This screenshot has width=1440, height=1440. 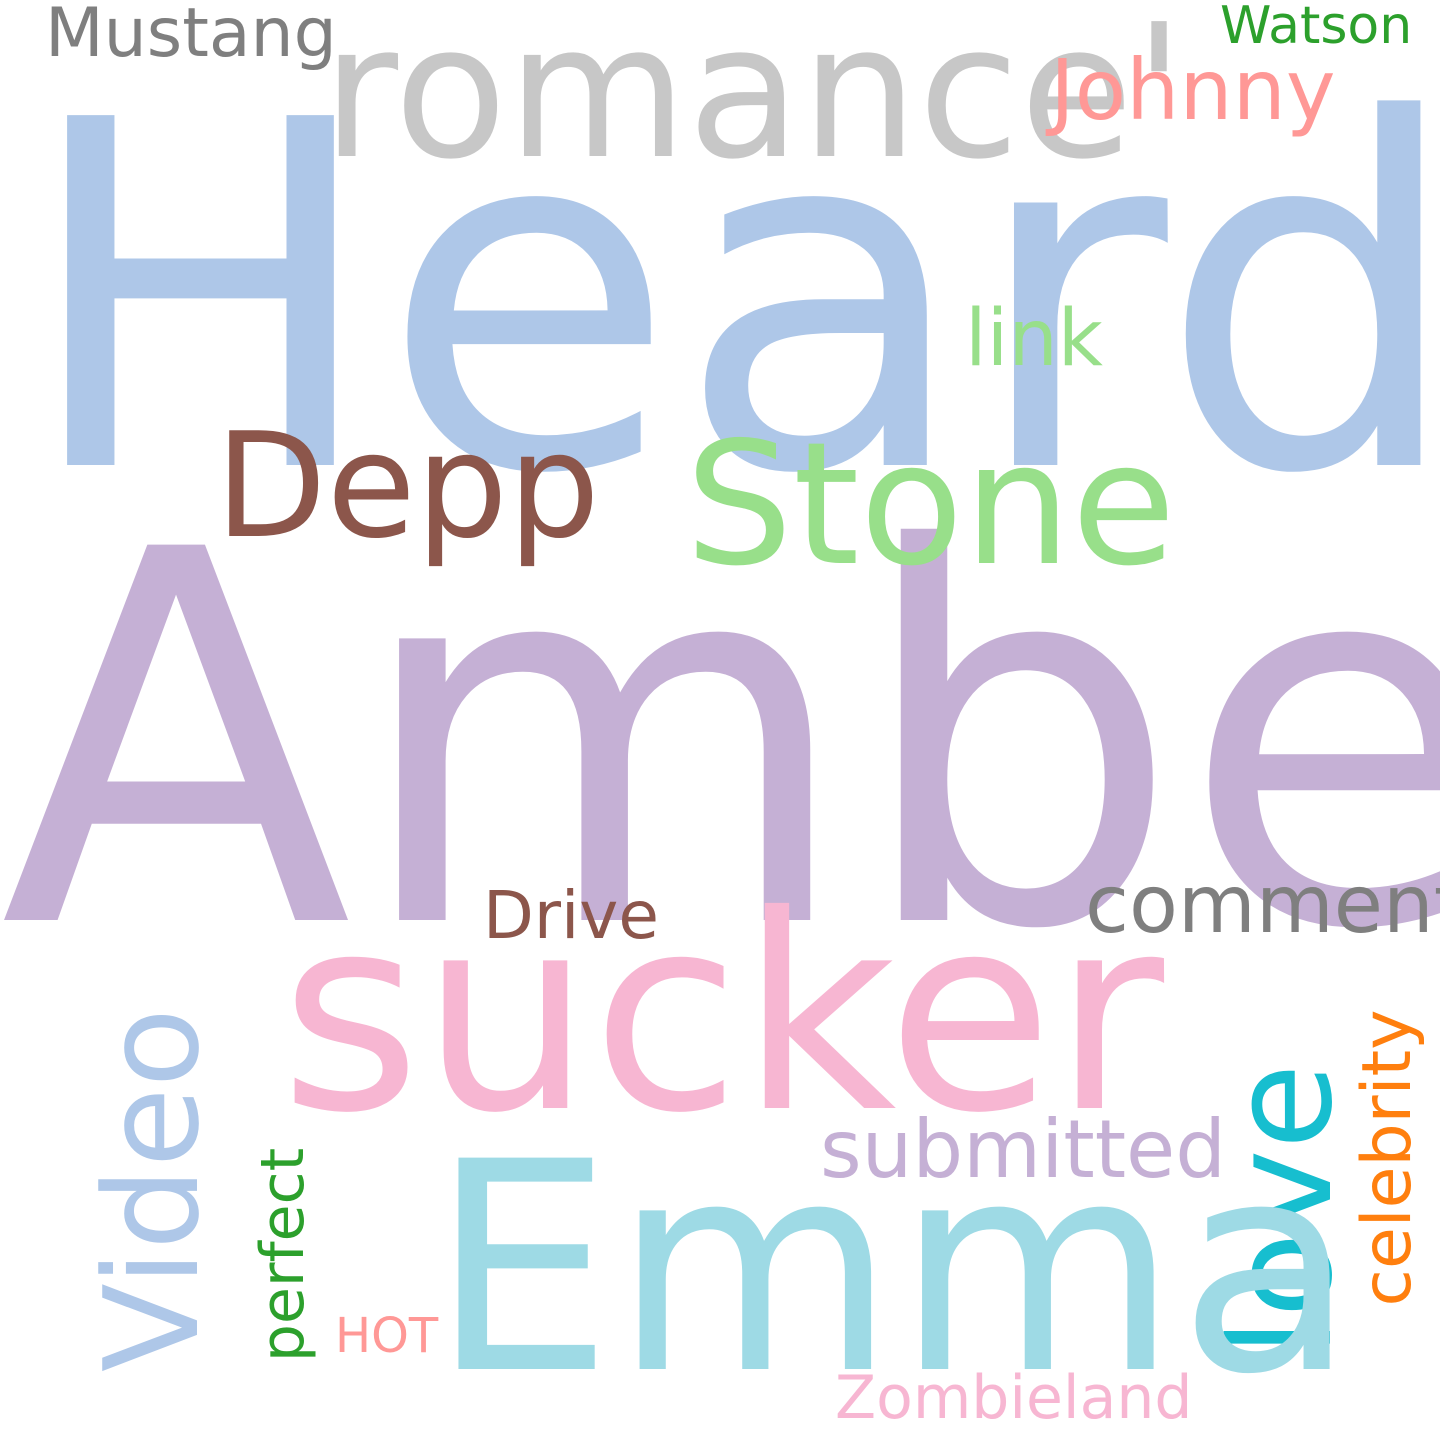 What do you see at coordinates (407, 486) in the screenshot?
I see `word-depp: Depp` at bounding box center [407, 486].